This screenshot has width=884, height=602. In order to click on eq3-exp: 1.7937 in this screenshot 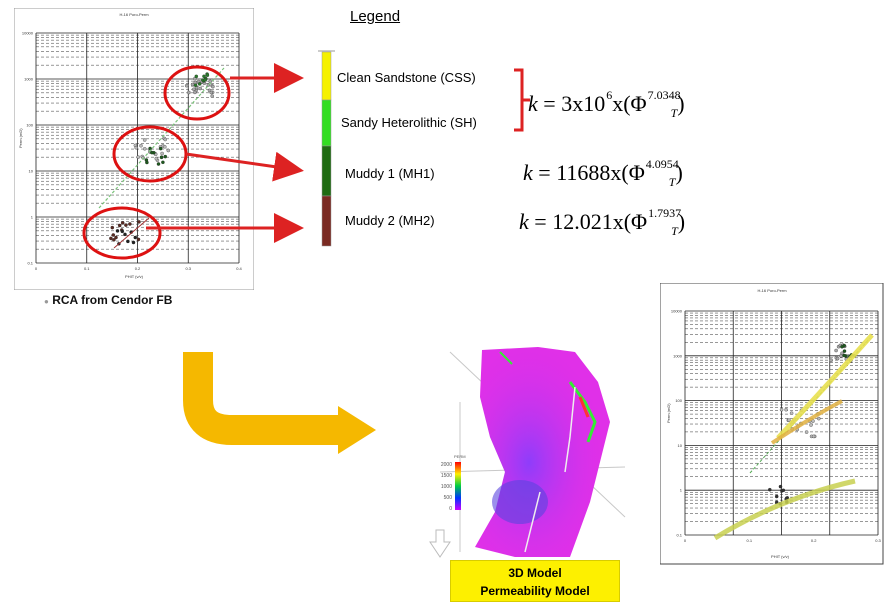, I will do `click(665, 213)`.